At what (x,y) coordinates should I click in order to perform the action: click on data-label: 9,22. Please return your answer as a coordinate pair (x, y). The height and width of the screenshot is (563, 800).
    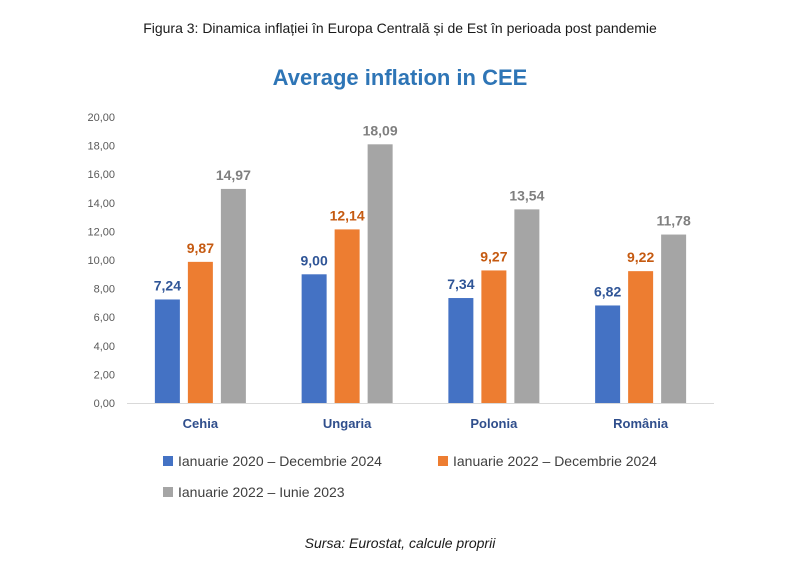
    Looking at the image, I should click on (640, 257).